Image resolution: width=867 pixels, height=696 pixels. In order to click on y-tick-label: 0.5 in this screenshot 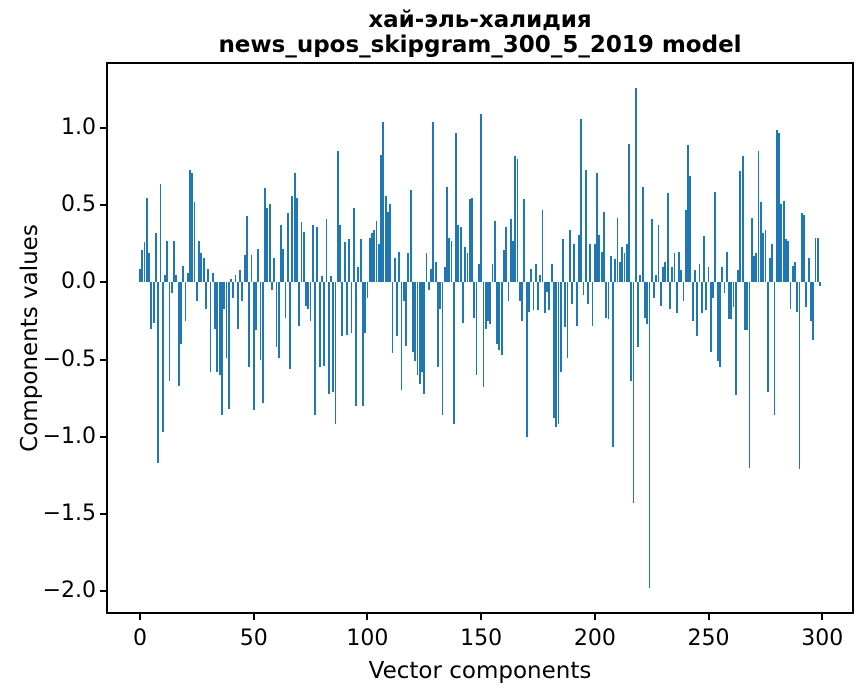, I will do `click(78, 205)`.